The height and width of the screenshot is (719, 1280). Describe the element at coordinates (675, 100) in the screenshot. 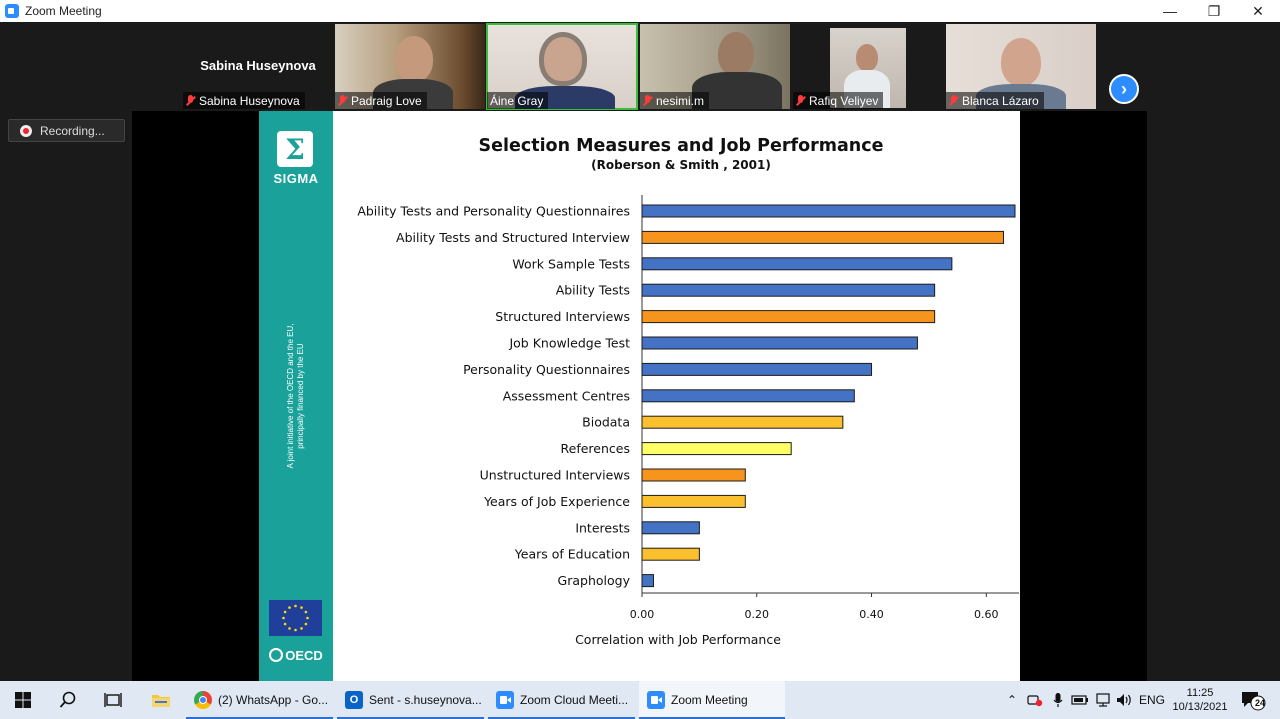

I see `participant-name-label: nesimi.m` at that location.